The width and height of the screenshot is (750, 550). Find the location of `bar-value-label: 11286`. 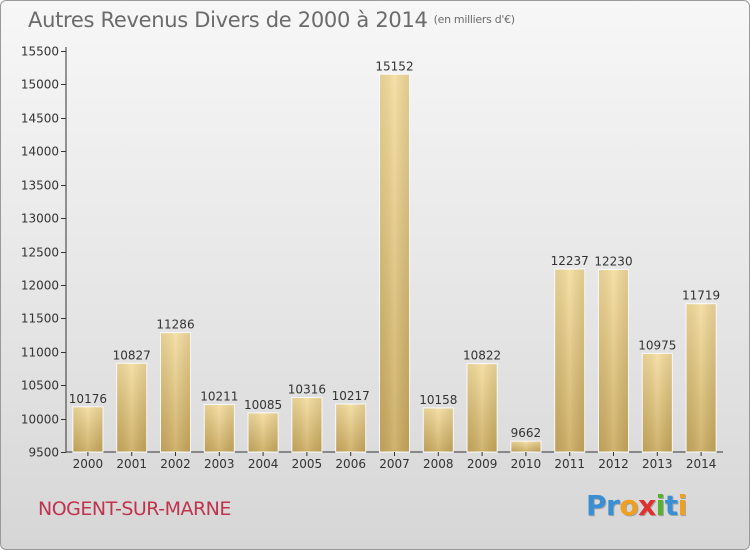

bar-value-label: 11286 is located at coordinates (175, 325).